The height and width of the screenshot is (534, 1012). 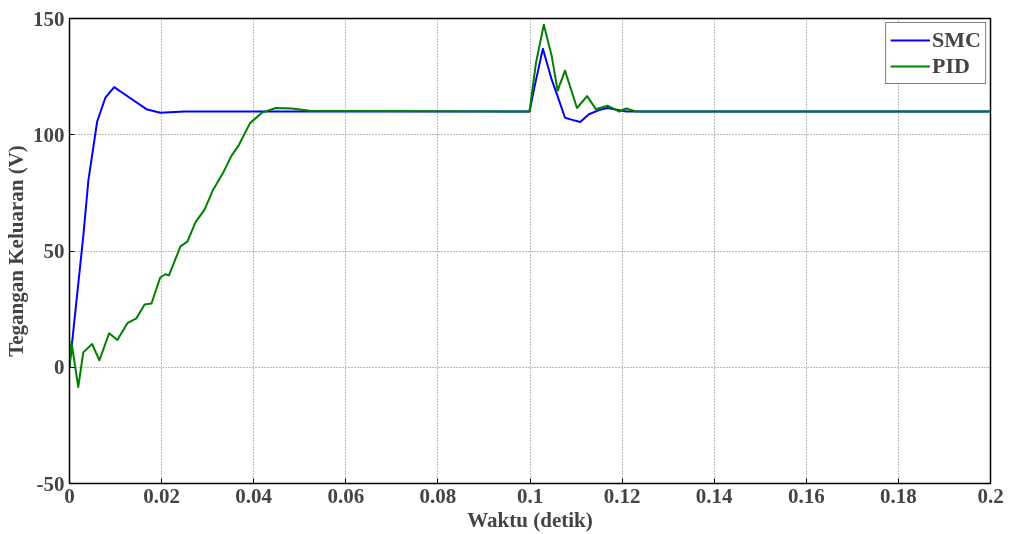 I want to click on y-tick-label: -50, so click(x=50, y=483).